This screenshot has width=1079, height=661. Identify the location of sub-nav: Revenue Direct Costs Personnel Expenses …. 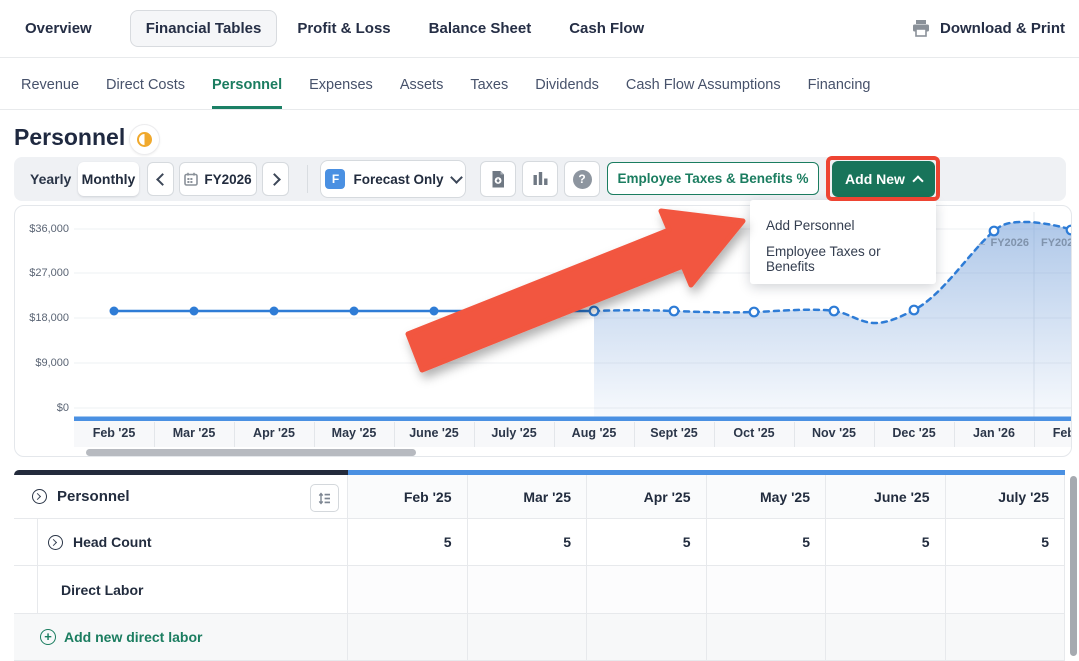
(539, 84).